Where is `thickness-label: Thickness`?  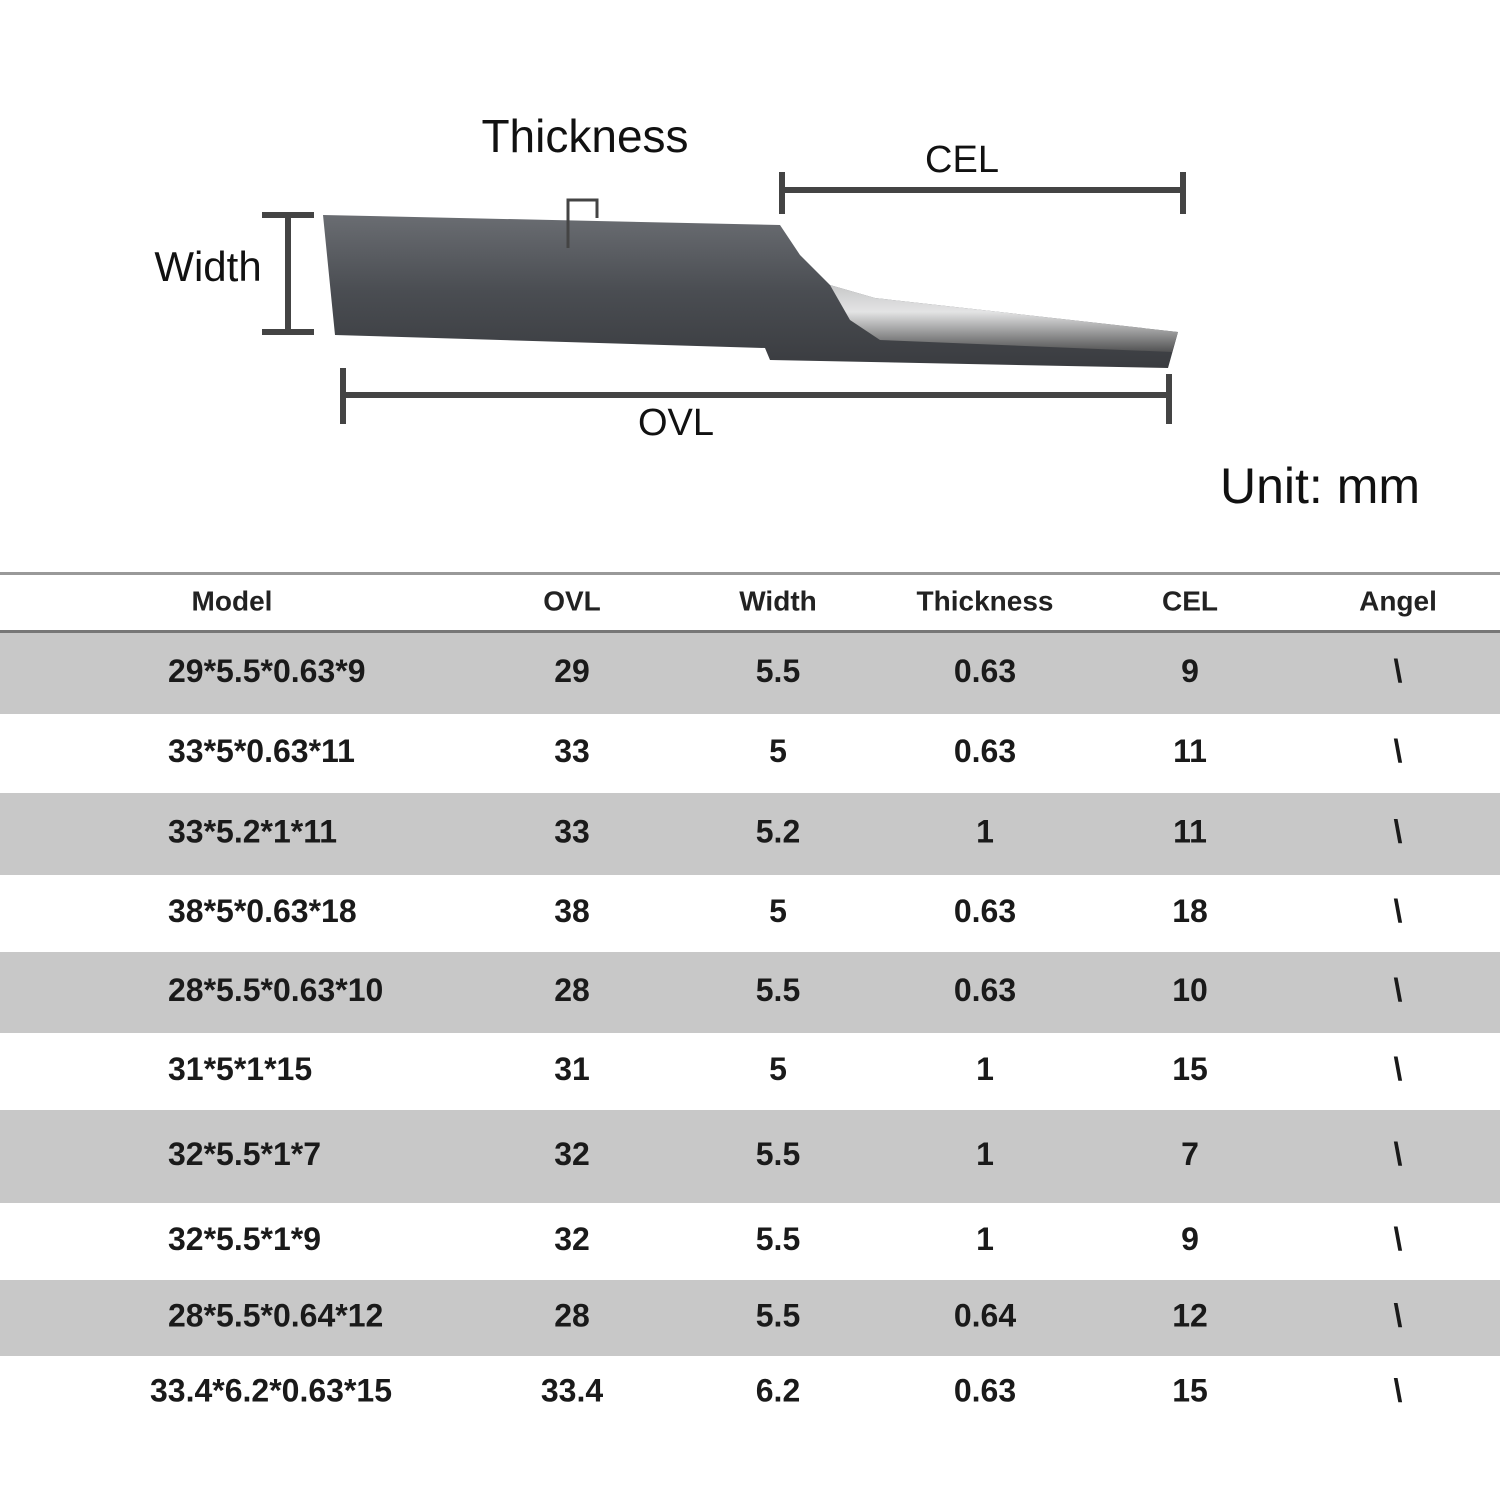
thickness-label: Thickness is located at coordinates (584, 136).